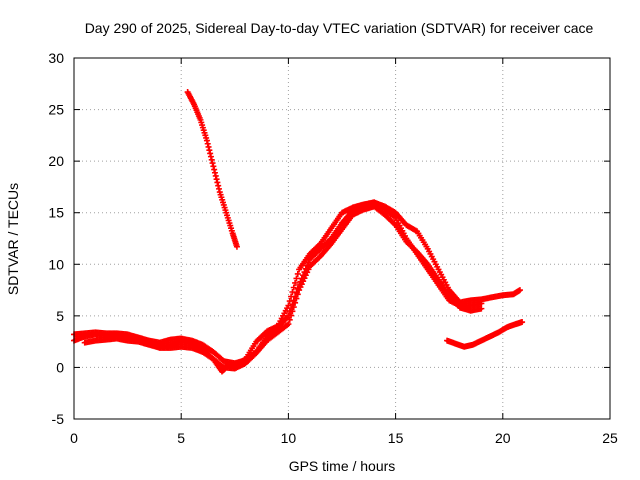  I want to click on x-tick-label: 10, so click(289, 438).